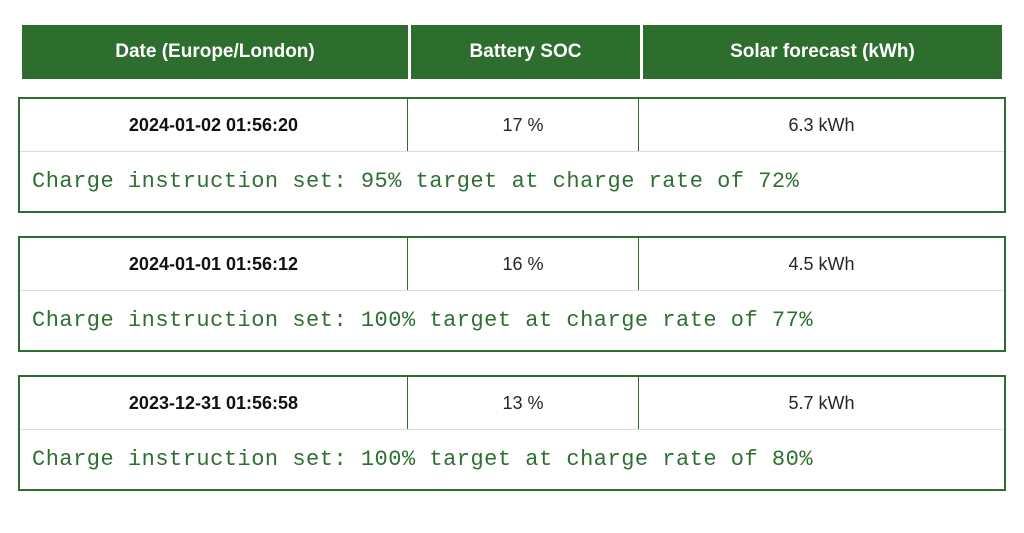  Describe the element at coordinates (821, 124) in the screenshot. I see `solar-forecast-cell: 6.3 kWh` at that location.